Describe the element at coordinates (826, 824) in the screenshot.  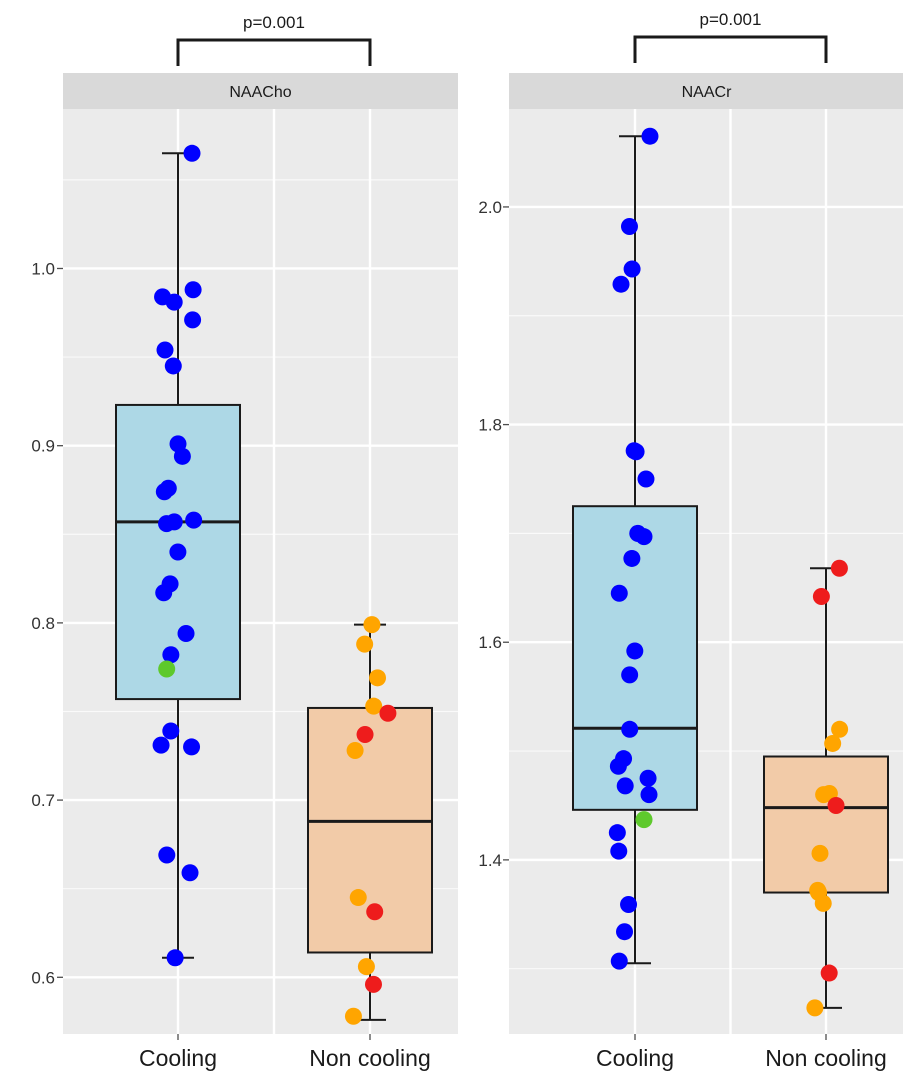
I see `box-body` at that location.